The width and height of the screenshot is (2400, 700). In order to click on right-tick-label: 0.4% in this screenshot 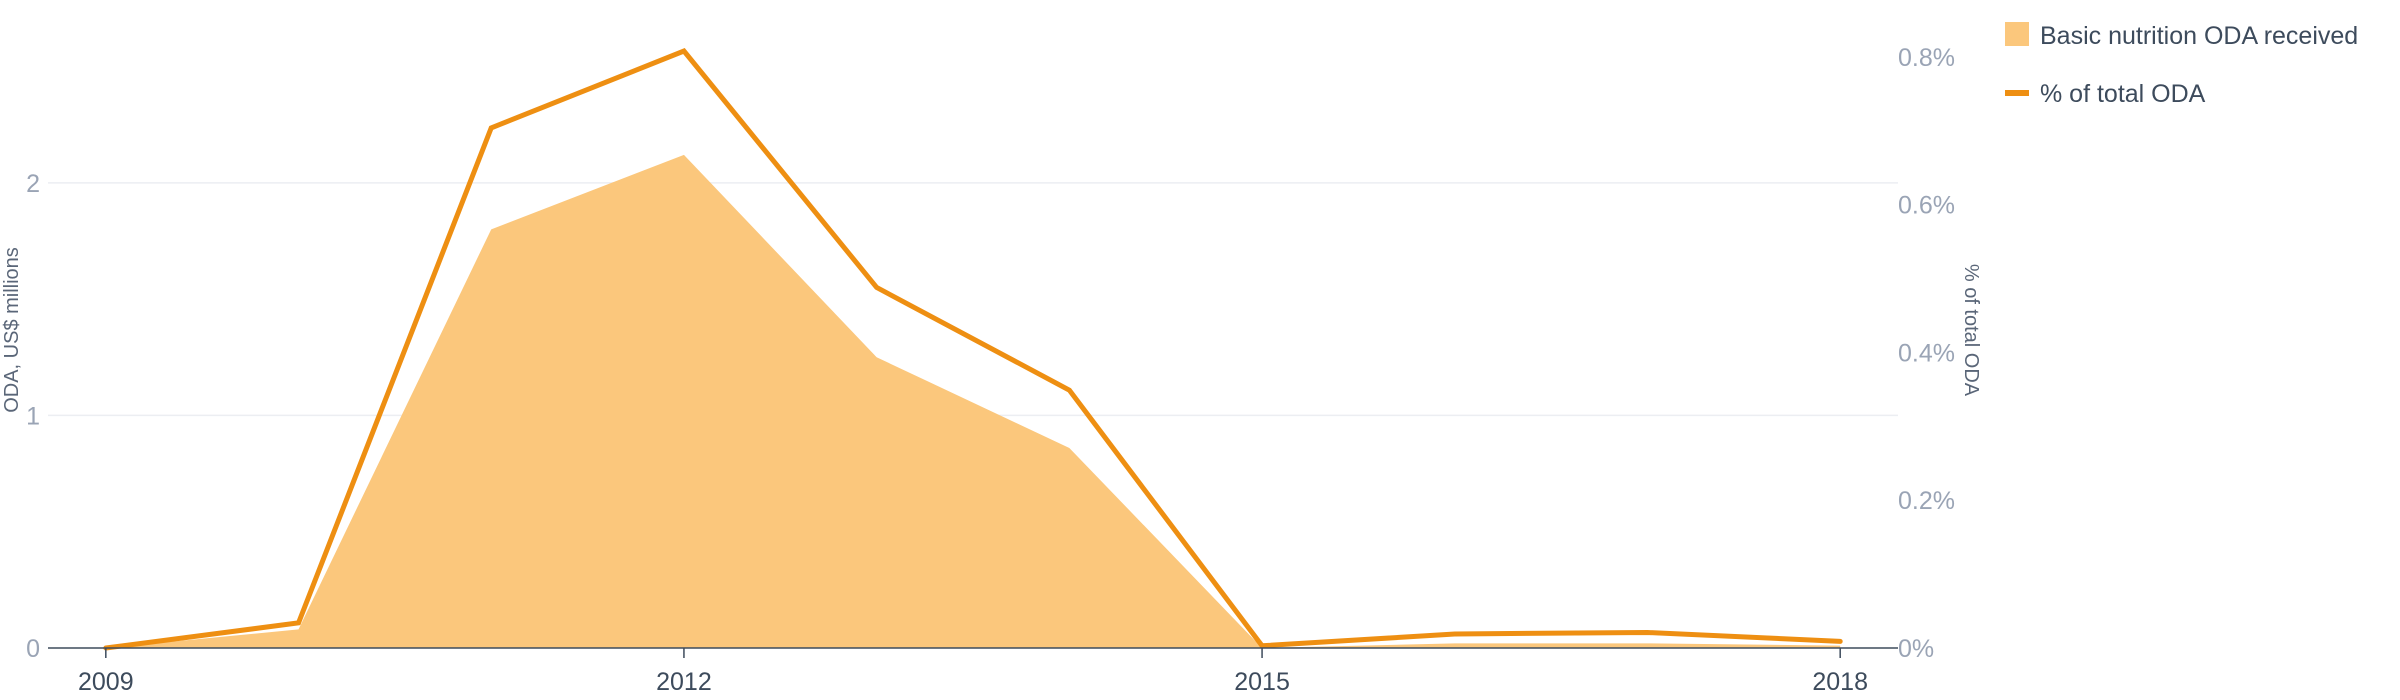, I will do `click(1926, 353)`.